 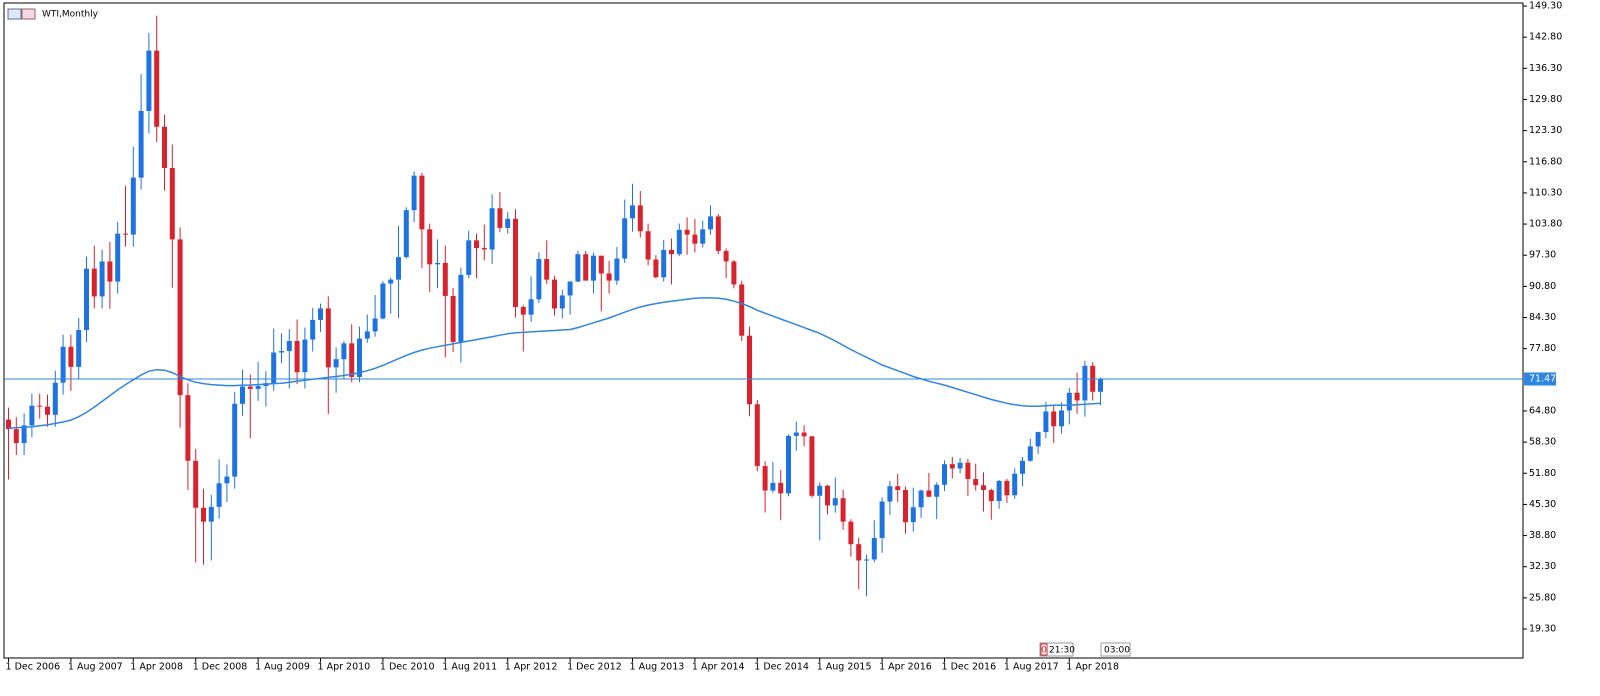 I want to click on x-tick-label: 1 Dec 2012, so click(x=594, y=667).